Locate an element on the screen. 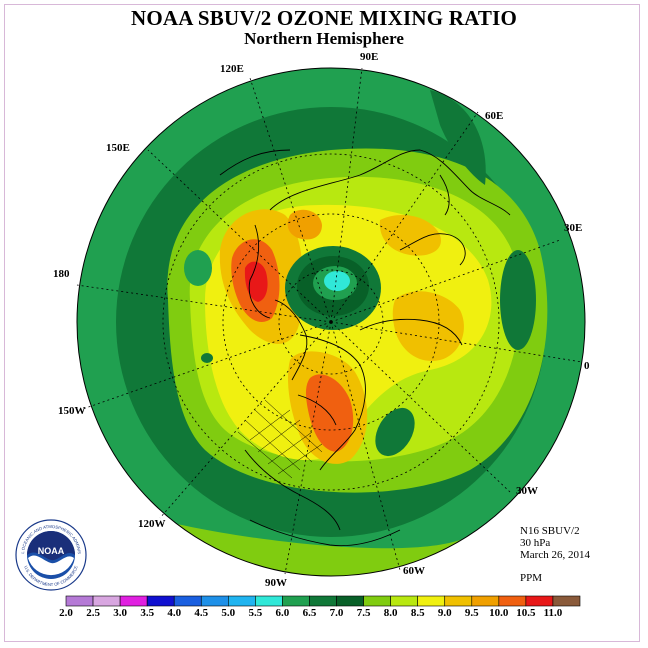 The image size is (648, 648). blob-red-asia is located at coordinates (256, 281).